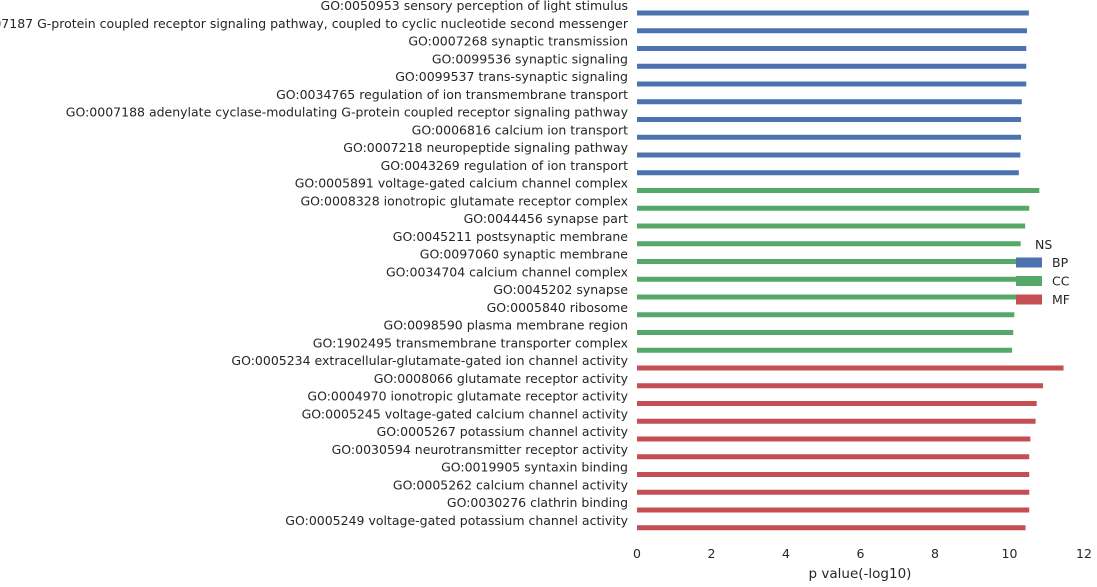  What do you see at coordinates (520, 129) in the screenshot?
I see `category-label: GO:0006816 calcium ion transport` at bounding box center [520, 129].